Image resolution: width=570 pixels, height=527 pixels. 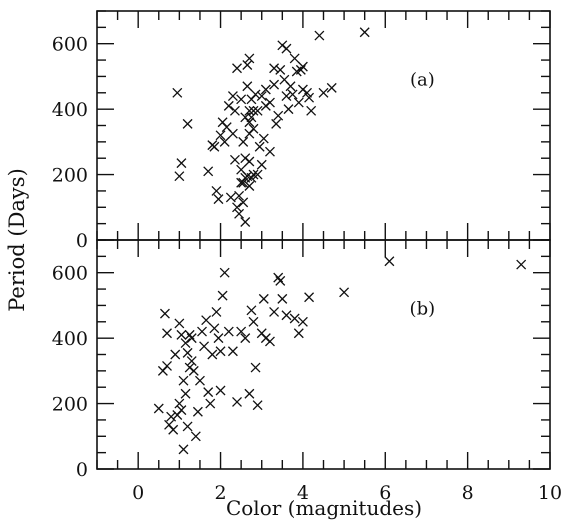 I want to click on x-tick-label: 2, so click(x=220, y=493).